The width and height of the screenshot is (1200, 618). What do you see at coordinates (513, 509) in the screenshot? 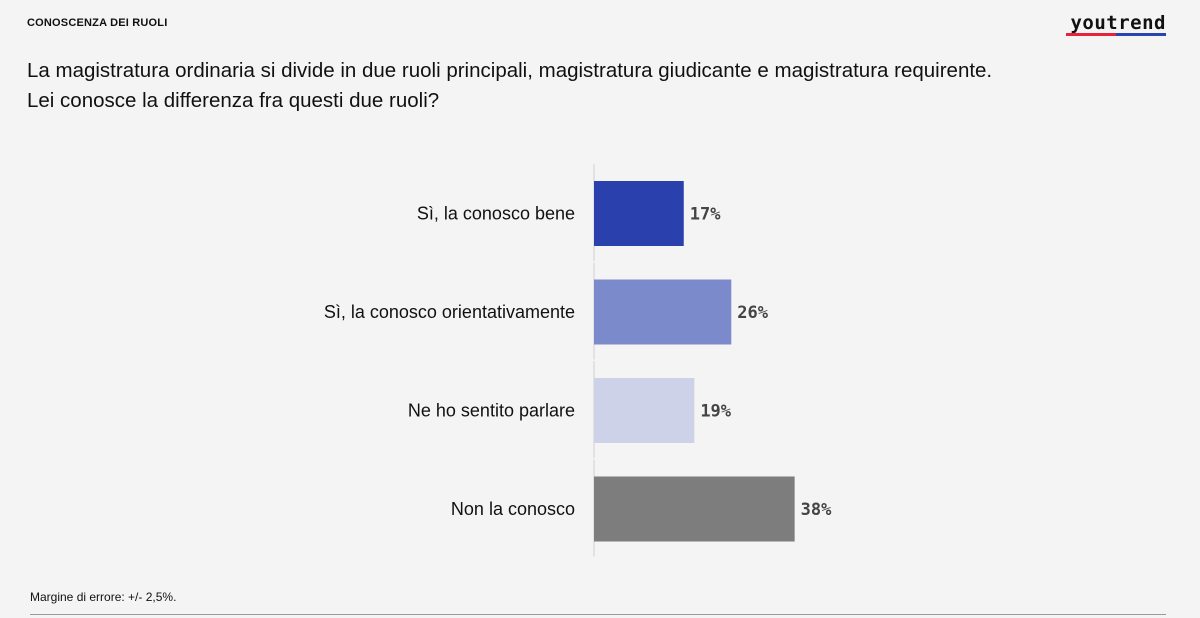
I see `category-label: Non la conosco` at bounding box center [513, 509].